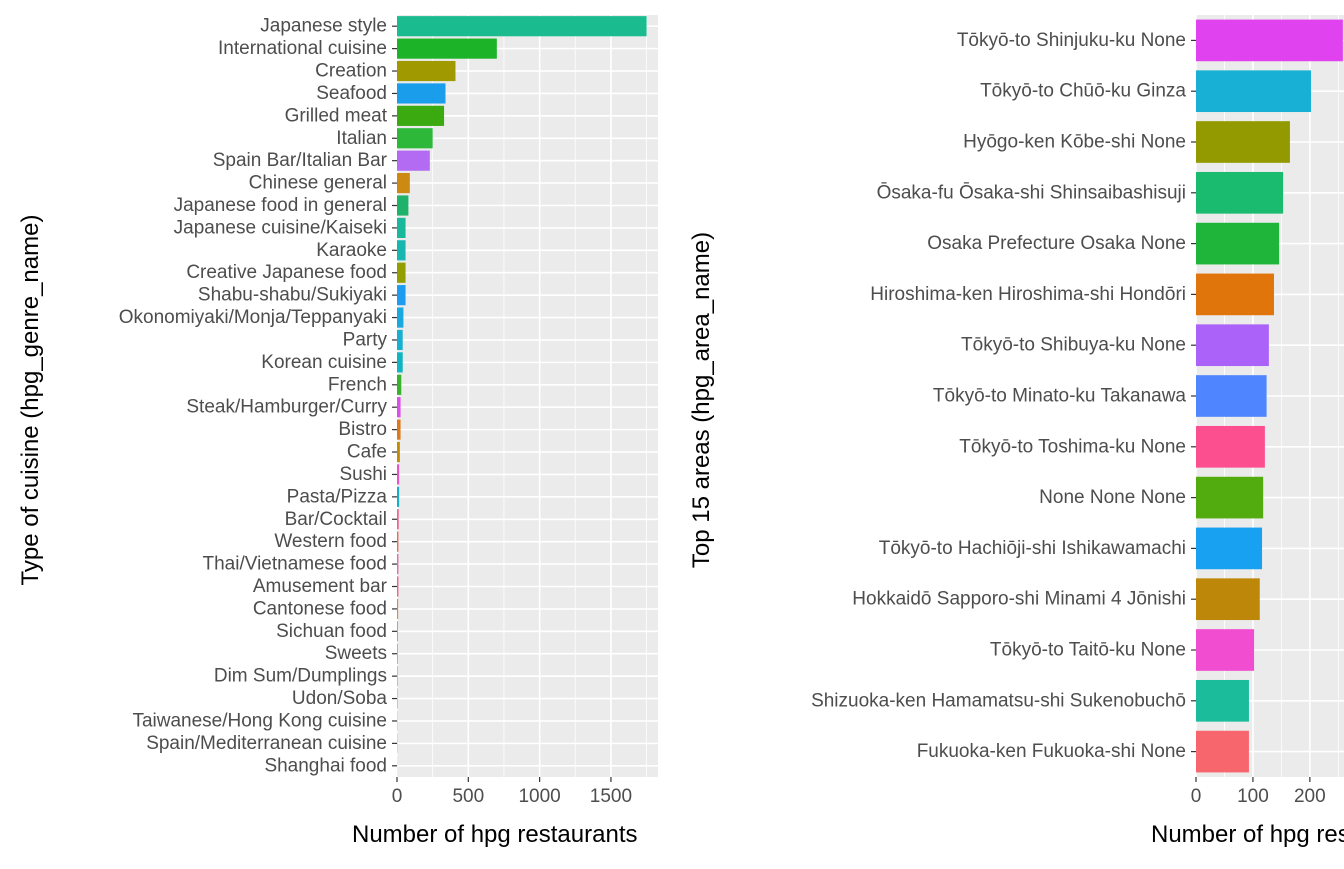 The image size is (1344, 869). What do you see at coordinates (447, 49) in the screenshot?
I see `bar-international-cuisine` at bounding box center [447, 49].